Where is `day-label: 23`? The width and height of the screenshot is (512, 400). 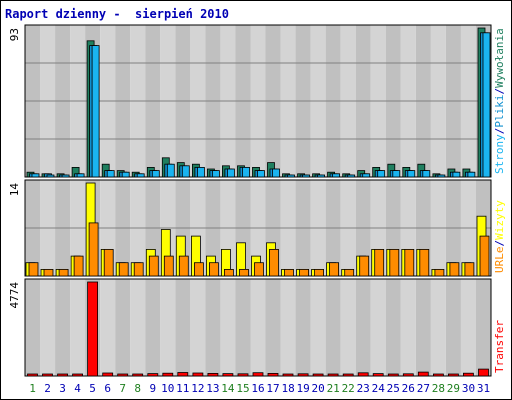
day-label: 23 is located at coordinates (363, 388).